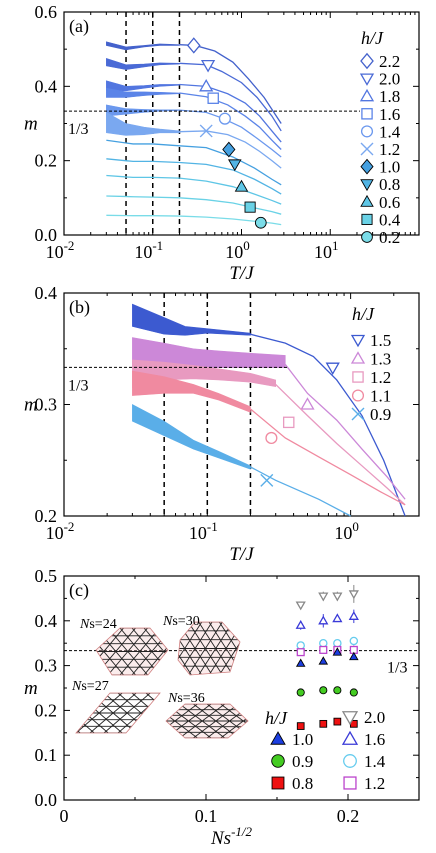 The image size is (436, 853). What do you see at coordinates (325, 750) in the screenshot?
I see `legend: h/J1.0 0.9 0.8 2.0 1.6 1.4 1.2` at bounding box center [325, 750].